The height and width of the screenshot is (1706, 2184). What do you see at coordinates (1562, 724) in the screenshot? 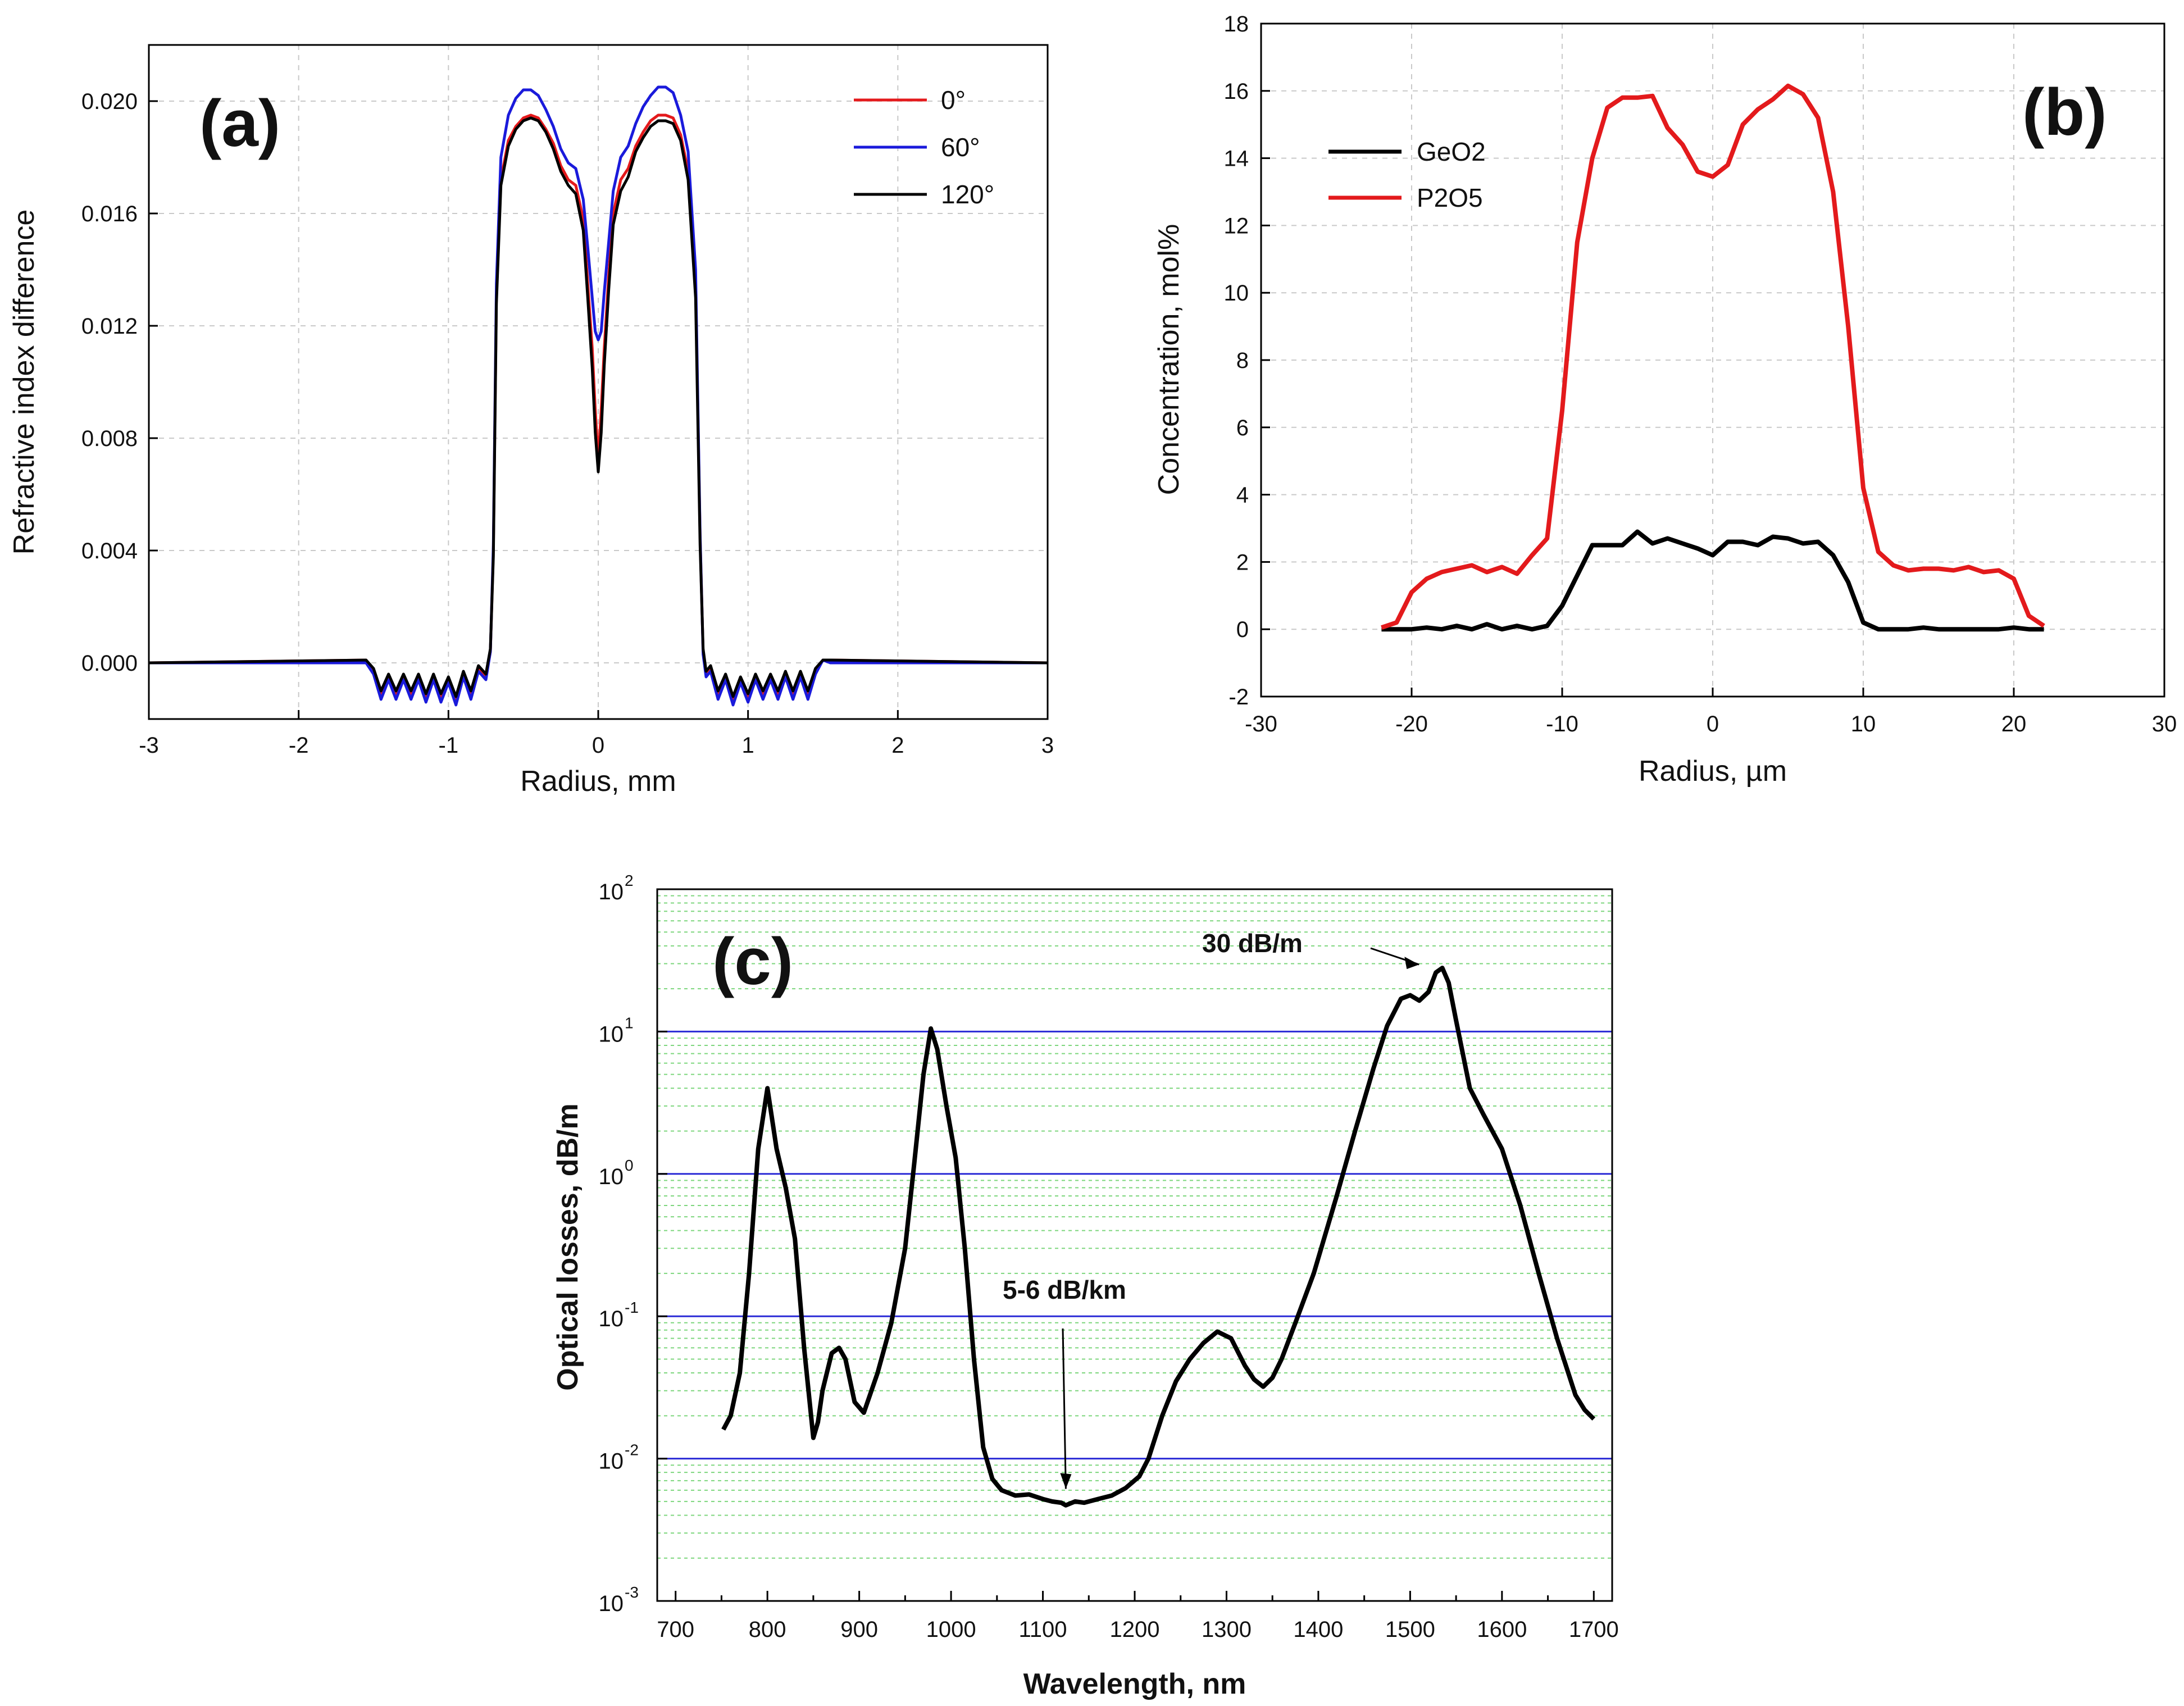
I see `x-tick-label: -10` at bounding box center [1562, 724].